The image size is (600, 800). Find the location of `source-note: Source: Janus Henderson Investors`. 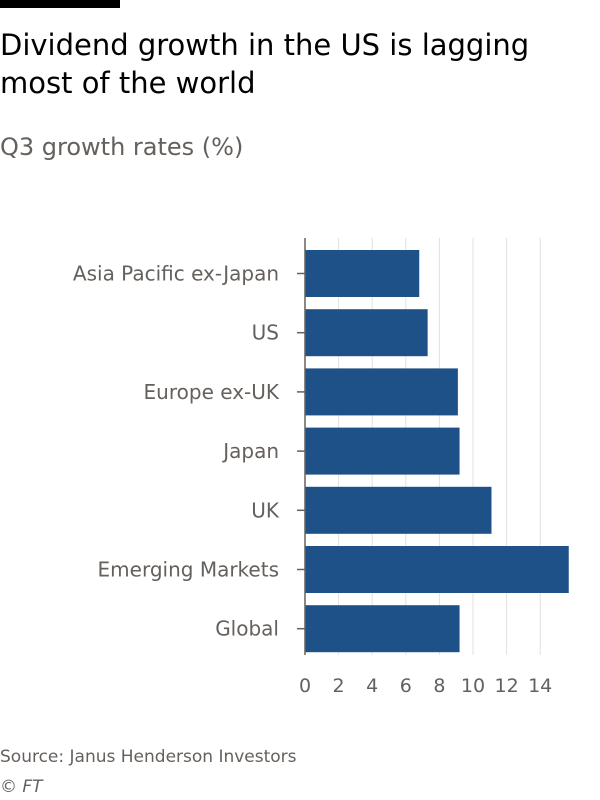

source-note: Source: Janus Henderson Investors is located at coordinates (148, 757).